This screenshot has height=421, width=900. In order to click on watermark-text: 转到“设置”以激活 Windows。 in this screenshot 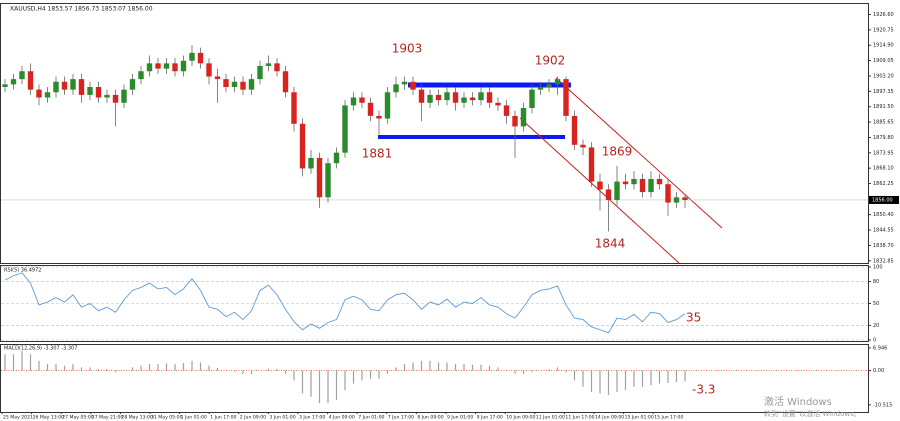, I will do `click(812, 413)`.